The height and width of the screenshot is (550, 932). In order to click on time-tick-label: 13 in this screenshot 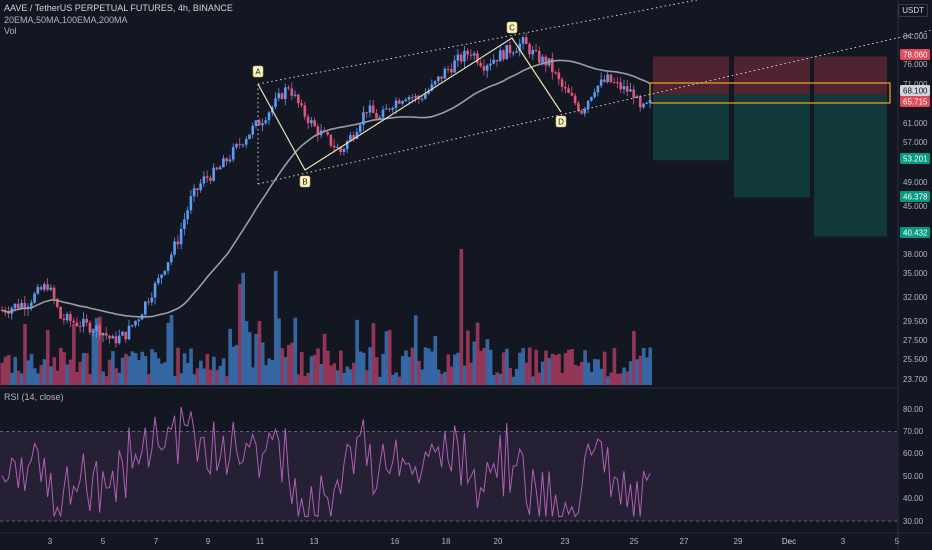, I will do `click(314, 541)`.